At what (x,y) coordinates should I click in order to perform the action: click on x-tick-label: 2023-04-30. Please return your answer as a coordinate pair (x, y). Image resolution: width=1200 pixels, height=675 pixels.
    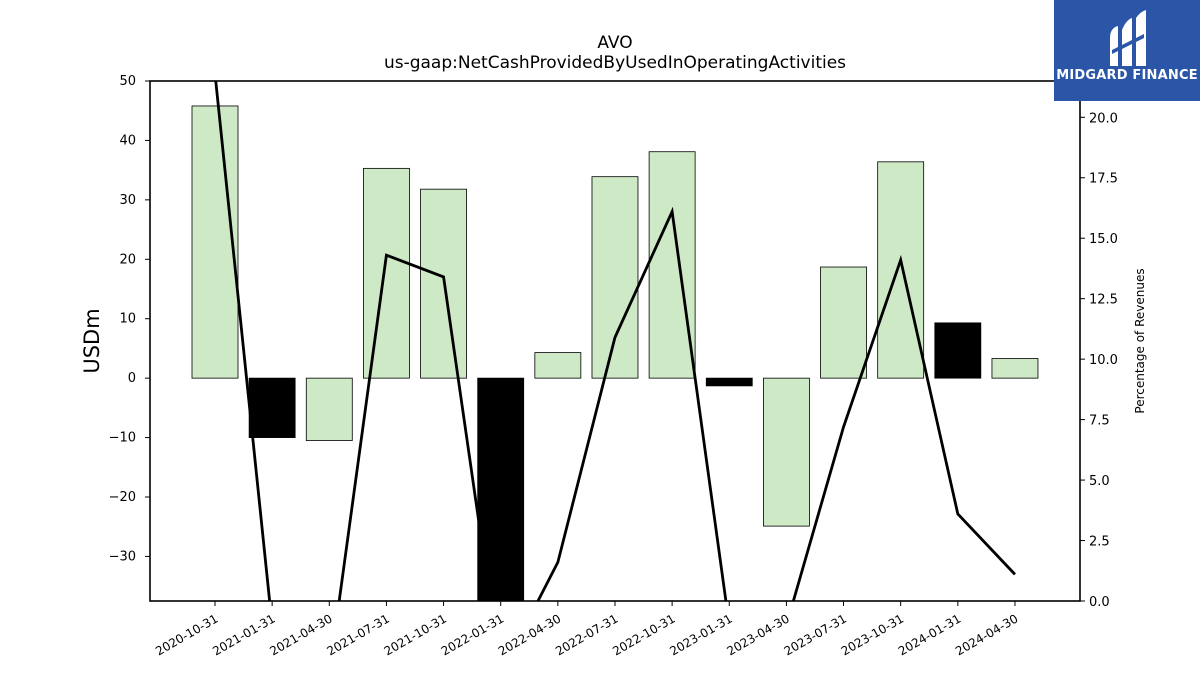
    Looking at the image, I should click on (757, 634).